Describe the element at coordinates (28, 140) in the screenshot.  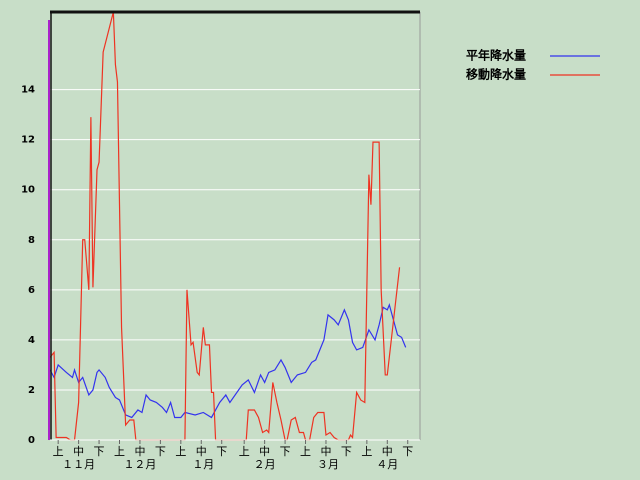
I see `y-tick-label: 12` at that location.